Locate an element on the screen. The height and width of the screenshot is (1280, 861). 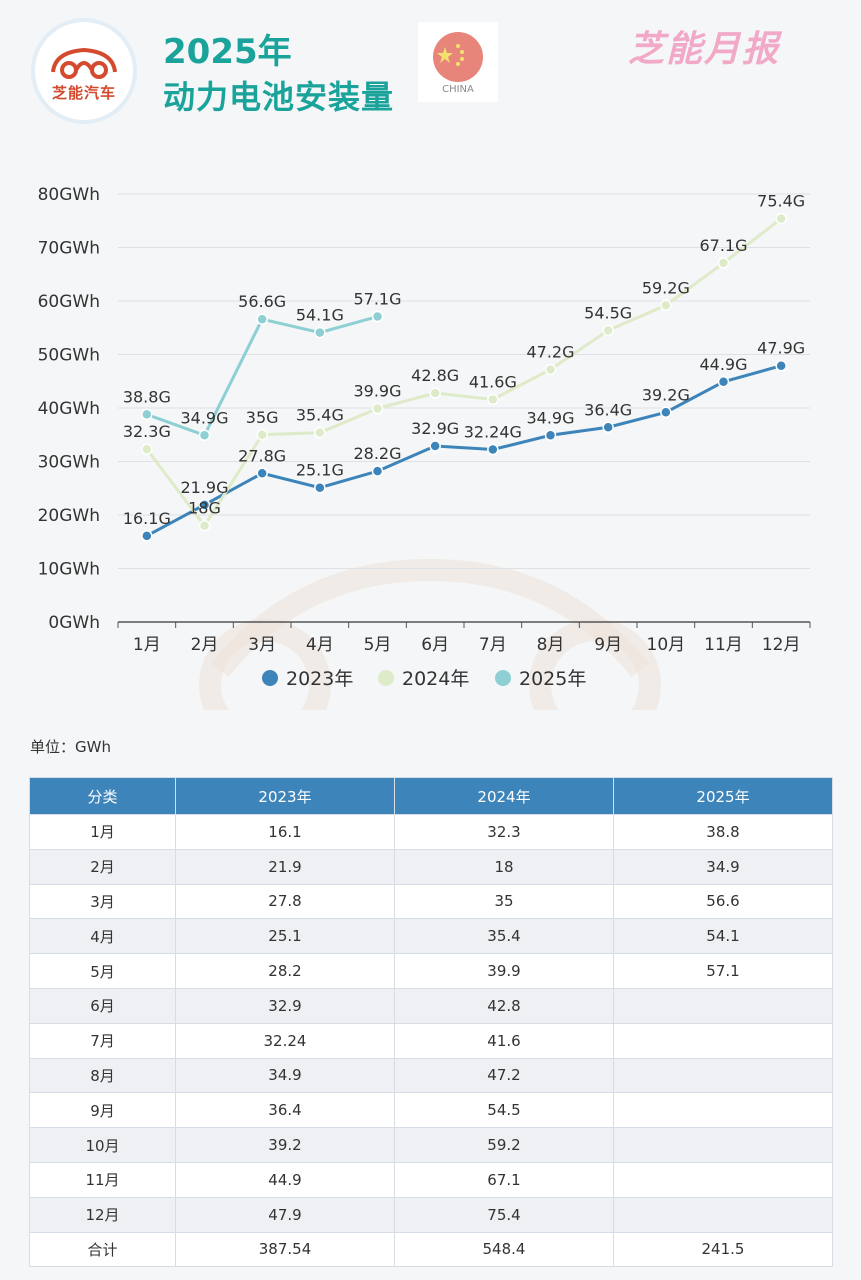
x-tick-label: 12月 is located at coordinates (781, 645).